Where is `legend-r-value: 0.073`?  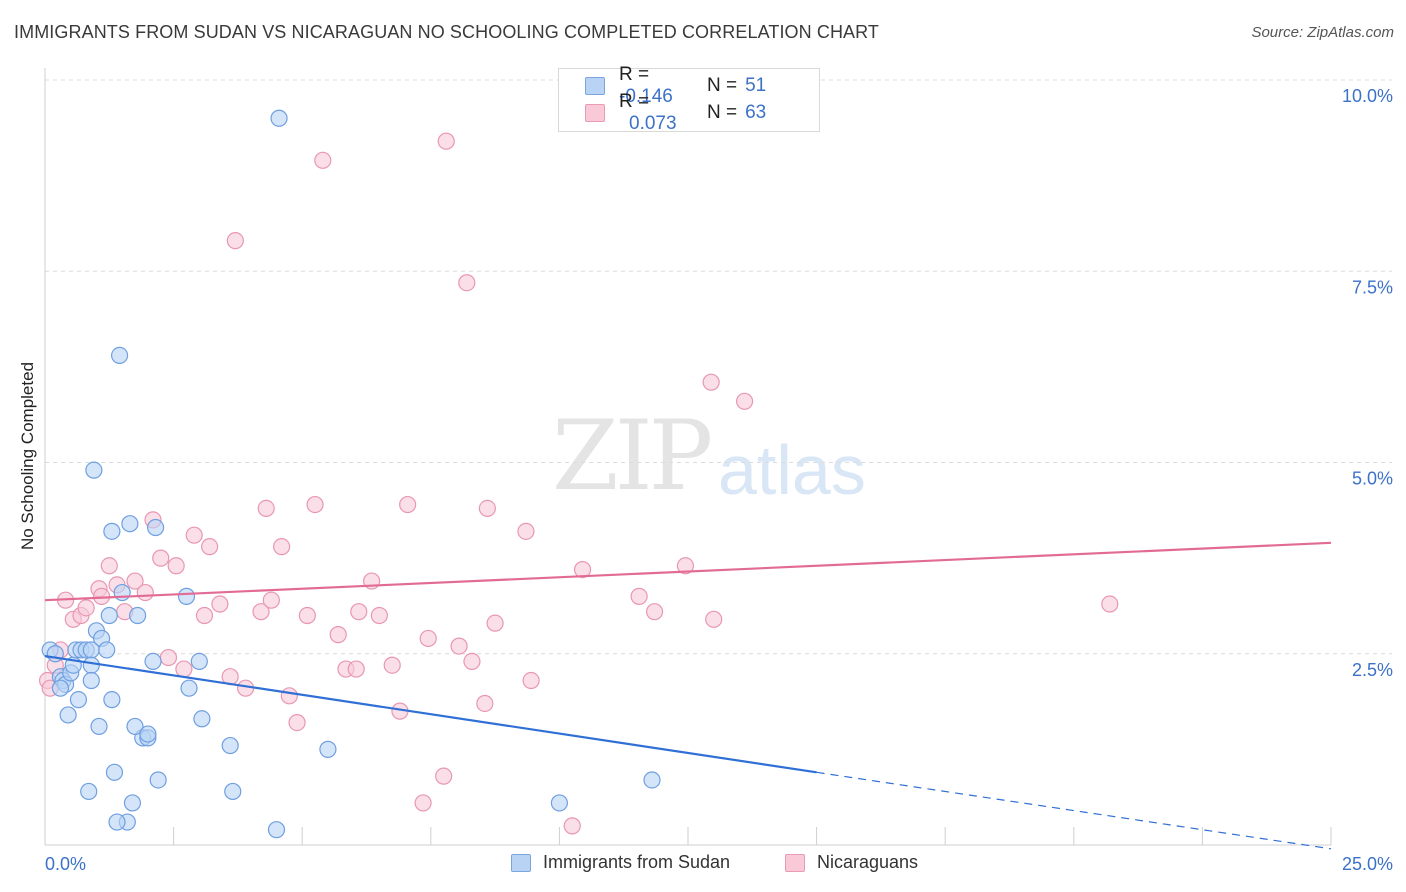 legend-r-value: 0.073 is located at coordinates (653, 123).